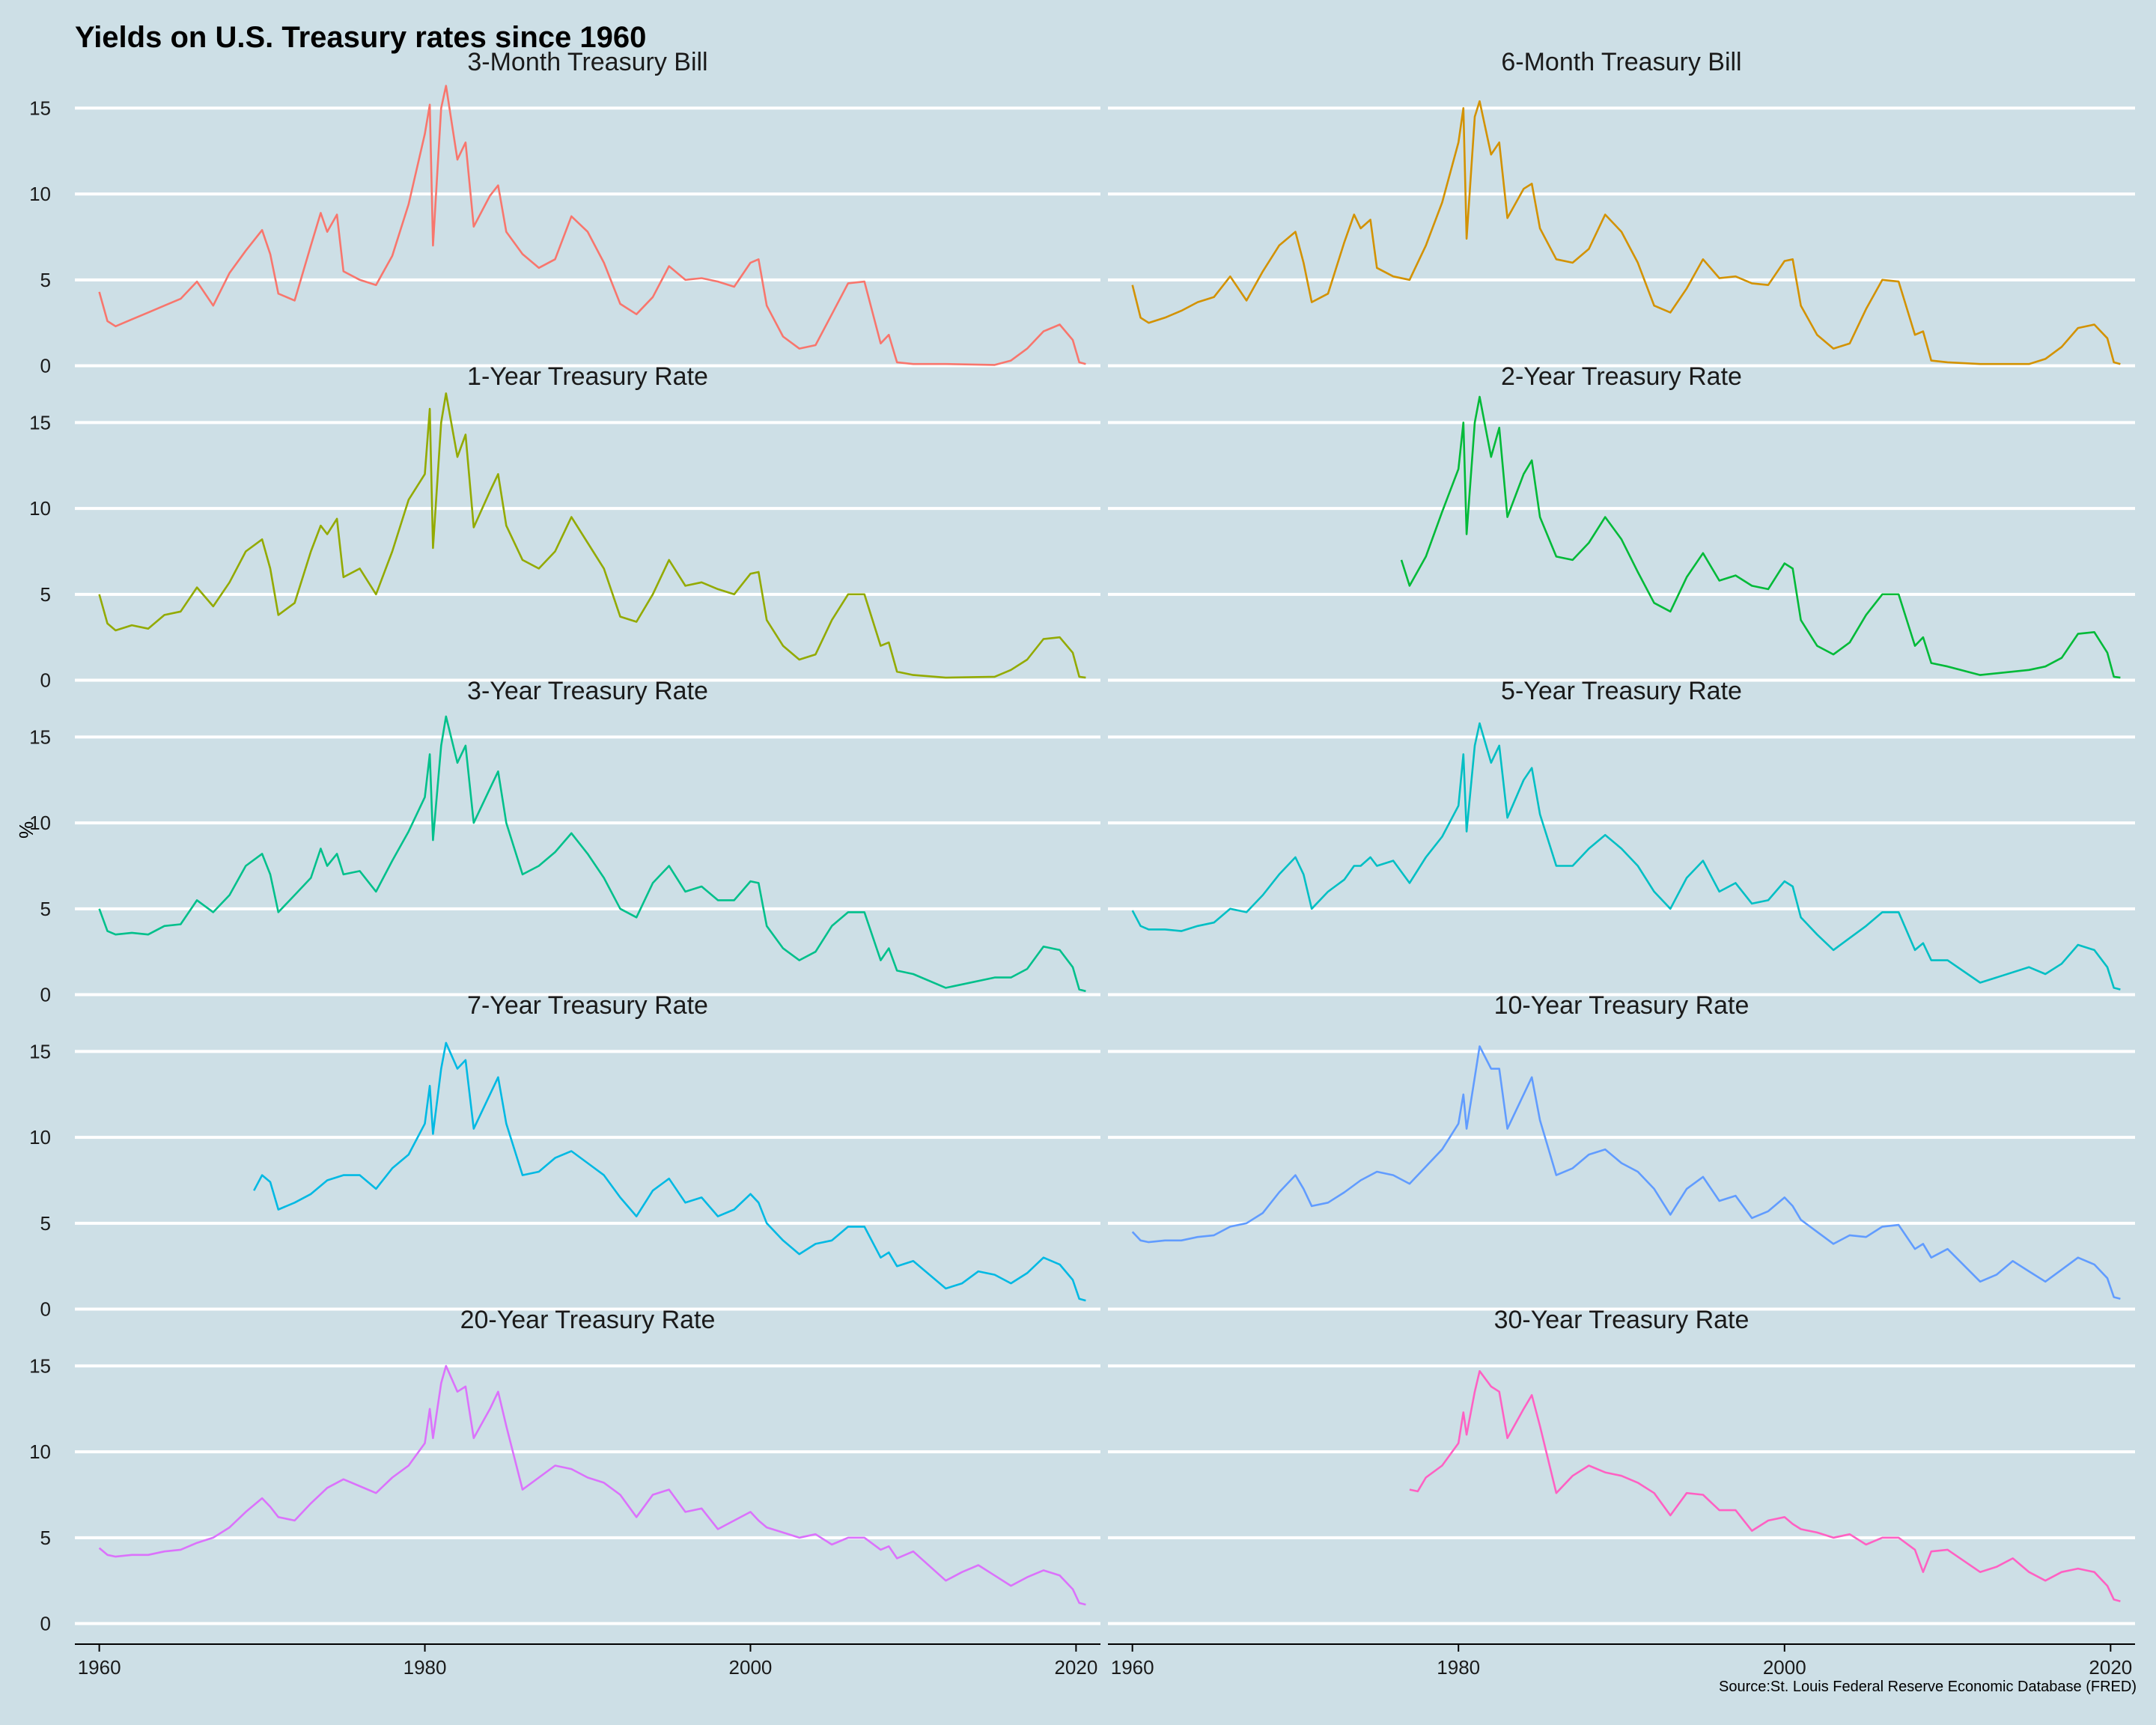 The height and width of the screenshot is (1725, 2156). What do you see at coordinates (1621, 691) in the screenshot?
I see `facet-title: 5-Year Treasury Rate` at bounding box center [1621, 691].